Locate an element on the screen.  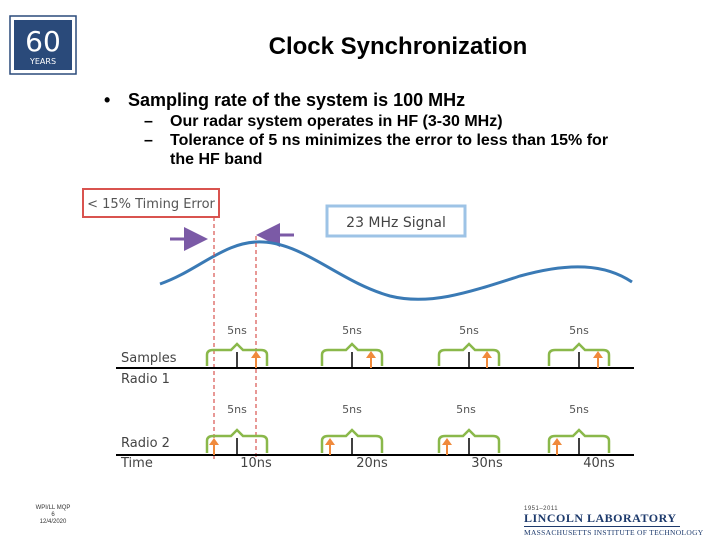
radio1-group-2: 5ns is located at coordinates (352, 346).